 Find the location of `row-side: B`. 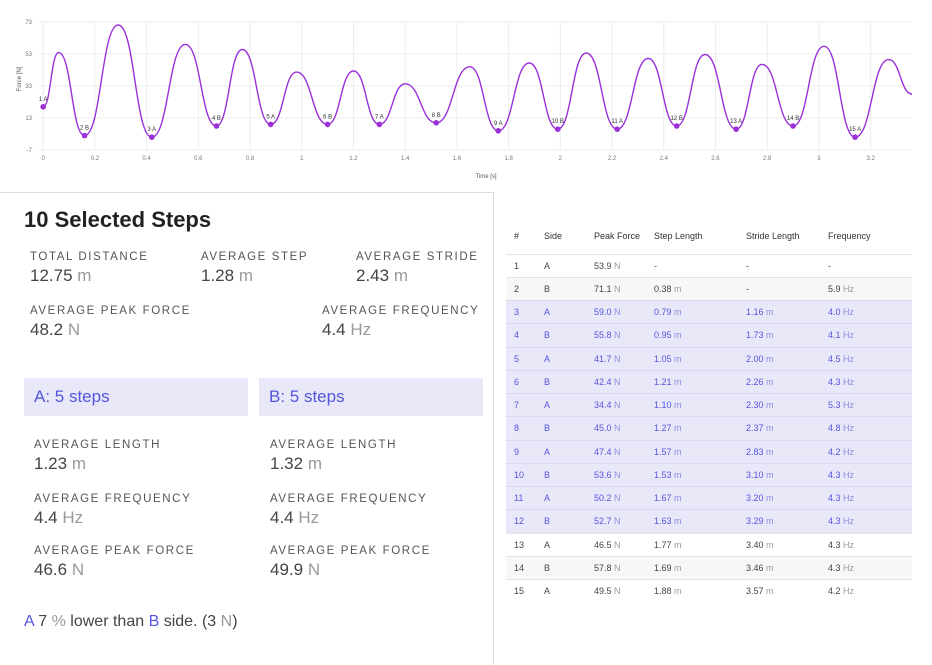

row-side: B is located at coordinates (561, 428).